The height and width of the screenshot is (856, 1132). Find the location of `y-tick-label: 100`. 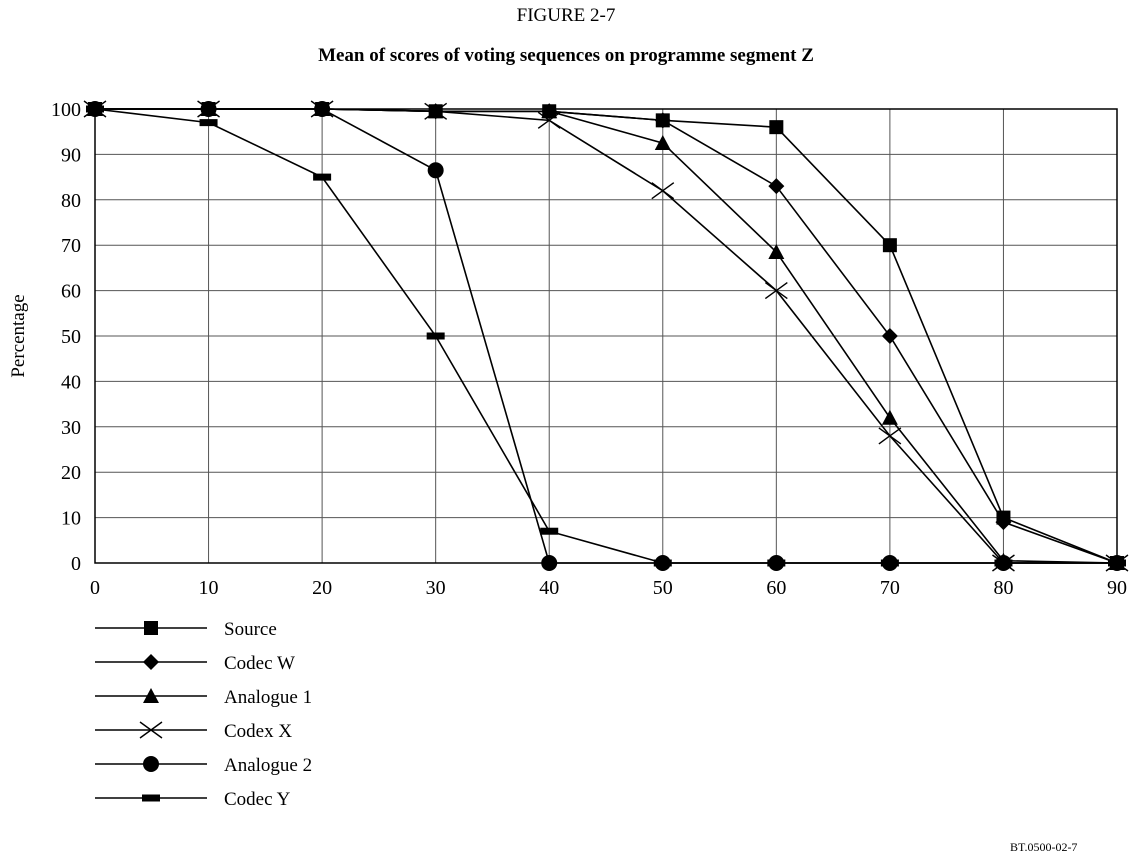

y-tick-label: 100 is located at coordinates (66, 110).